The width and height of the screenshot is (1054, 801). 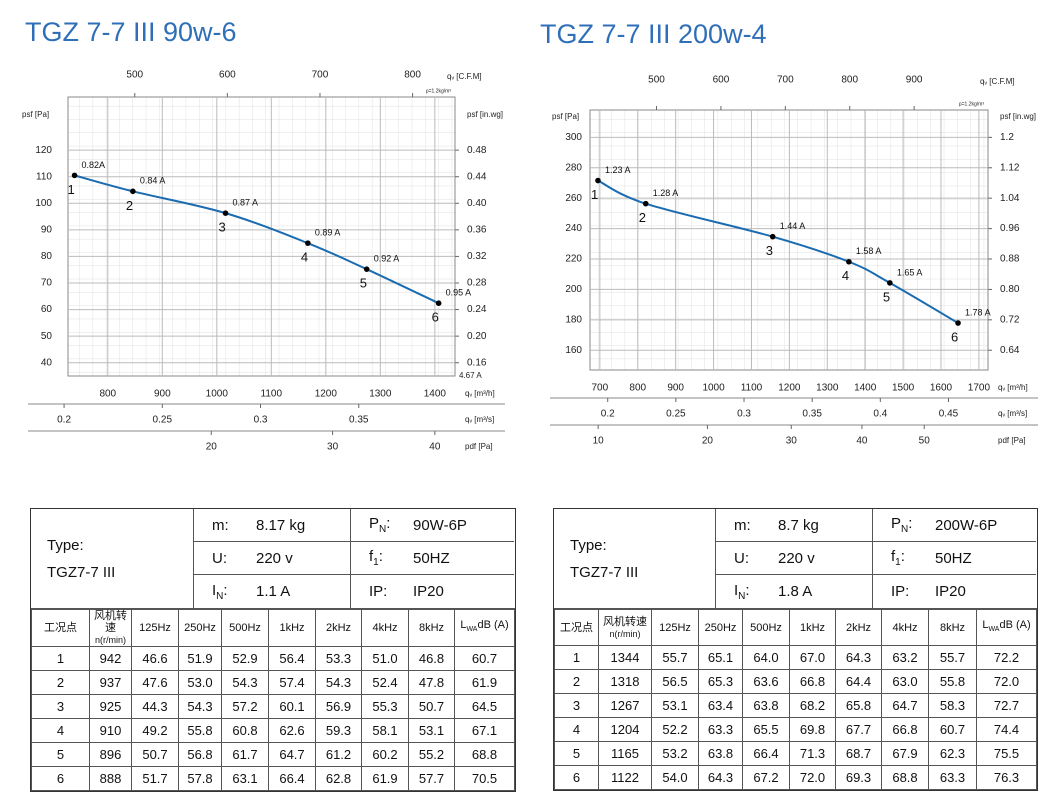 What do you see at coordinates (371, 556) in the screenshot?
I see `text: f` at bounding box center [371, 556].